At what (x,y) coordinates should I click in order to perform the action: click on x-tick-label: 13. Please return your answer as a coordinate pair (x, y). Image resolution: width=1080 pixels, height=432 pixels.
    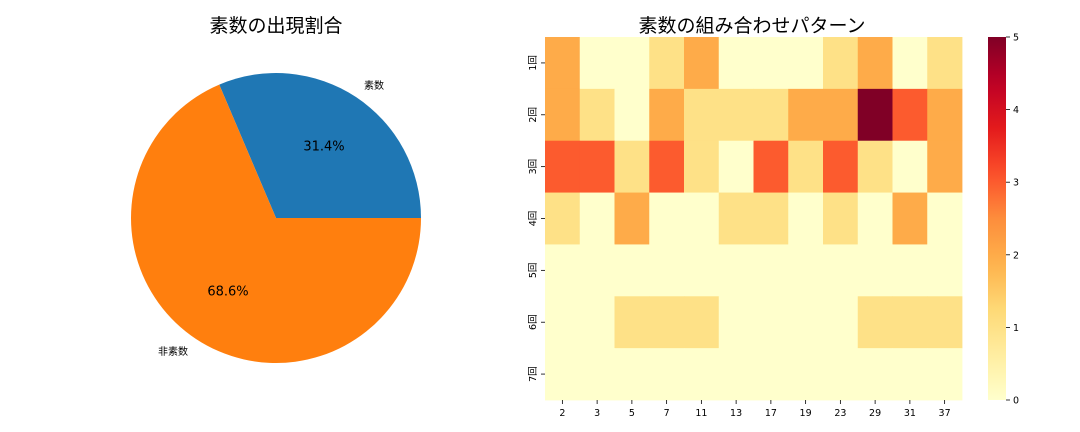
    Looking at the image, I should click on (736, 413).